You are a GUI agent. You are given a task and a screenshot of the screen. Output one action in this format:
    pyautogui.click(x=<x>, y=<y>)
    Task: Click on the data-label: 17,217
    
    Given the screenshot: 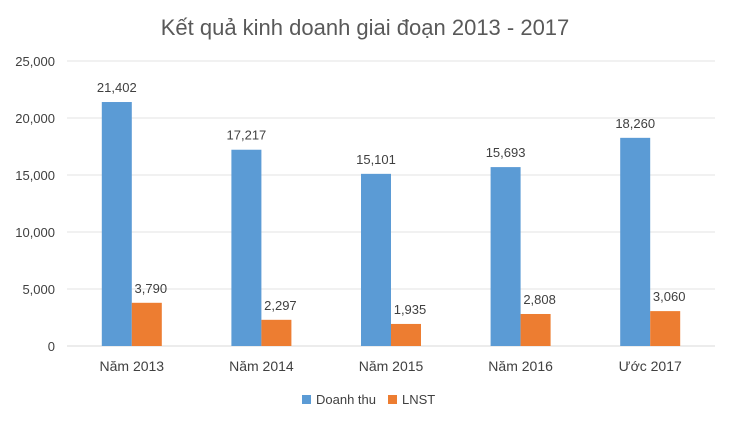 What is the action you would take?
    pyautogui.click(x=247, y=135)
    